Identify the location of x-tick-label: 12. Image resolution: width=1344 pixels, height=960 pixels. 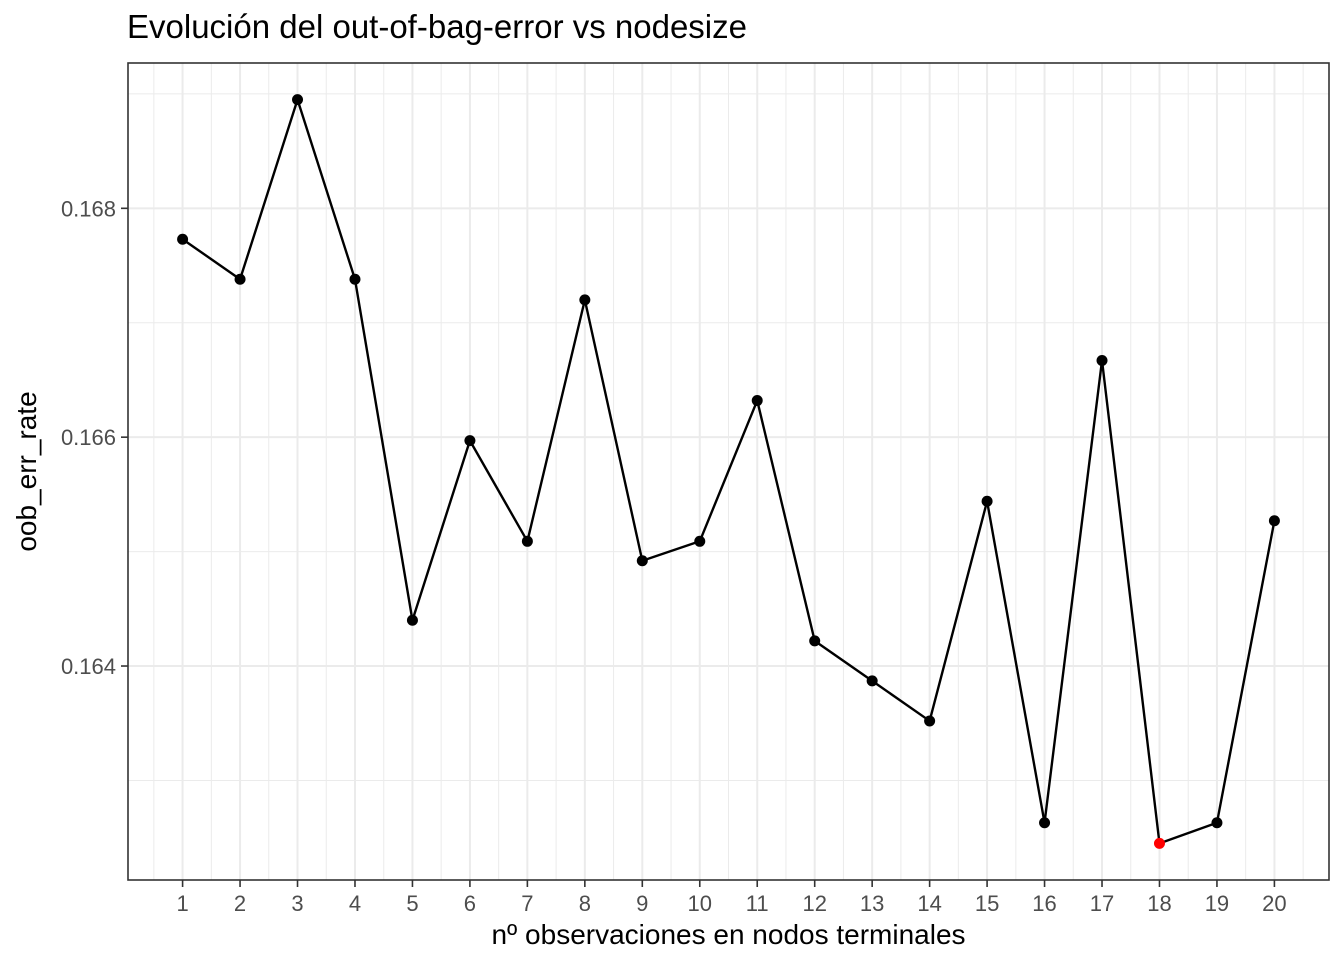
(814, 903).